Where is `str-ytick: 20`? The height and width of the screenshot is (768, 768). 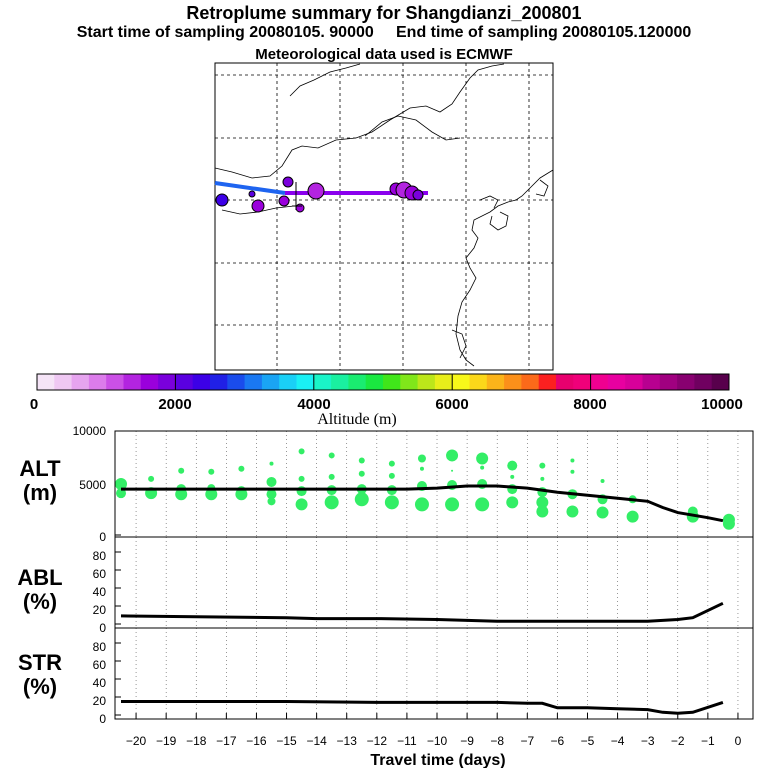
str-ytick: 20 is located at coordinates (100, 701).